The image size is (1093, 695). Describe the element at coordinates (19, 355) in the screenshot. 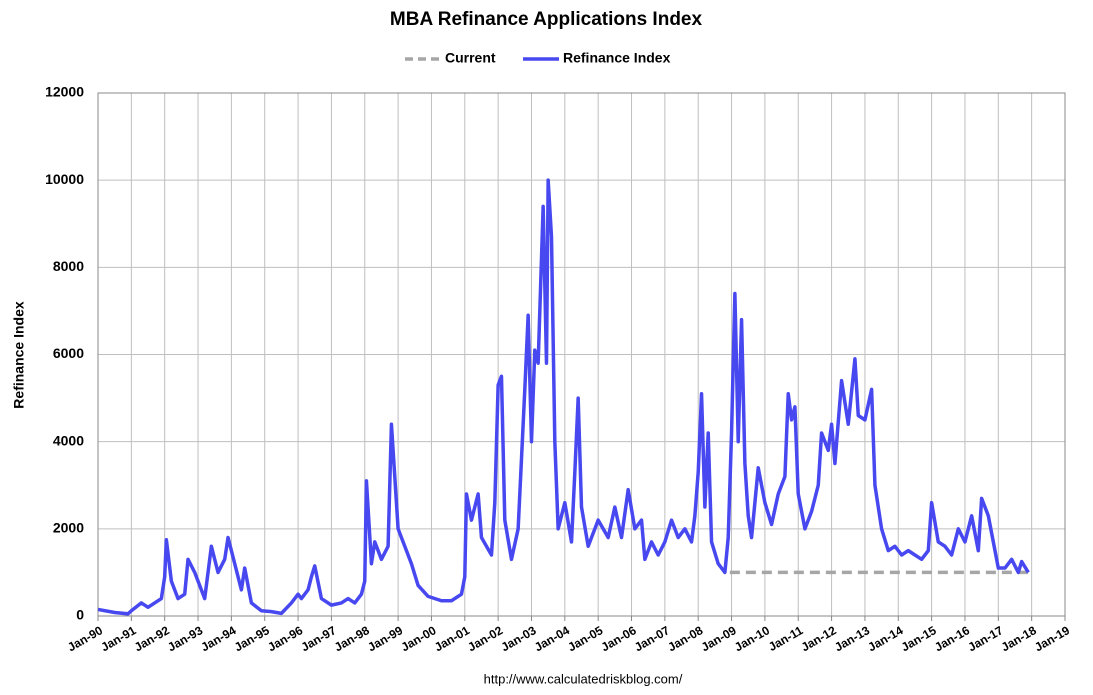

I see `y-axis-label: Refinance Index` at that location.